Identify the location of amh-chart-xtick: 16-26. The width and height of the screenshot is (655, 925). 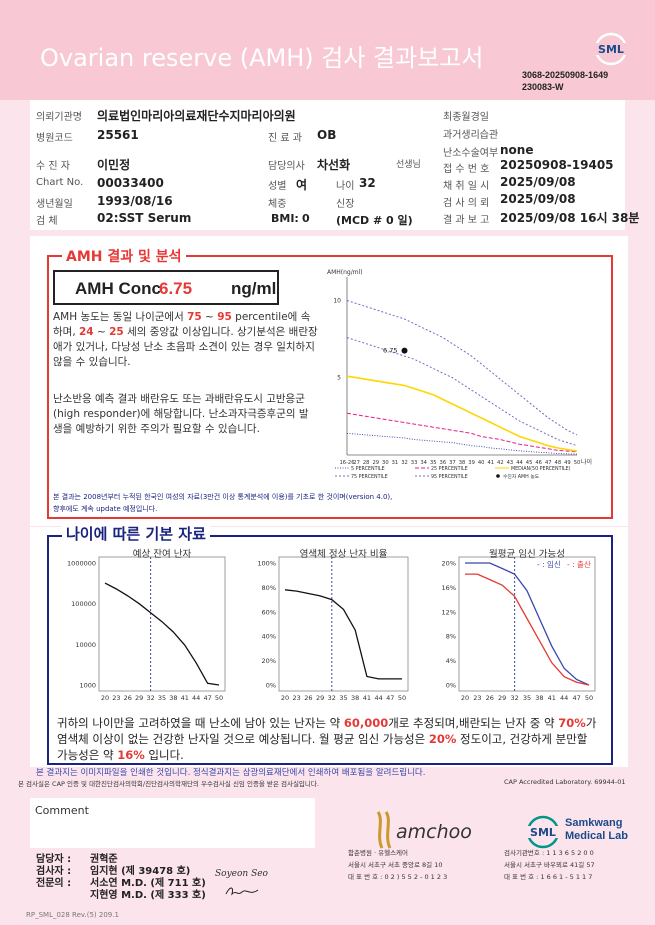
(346, 463).